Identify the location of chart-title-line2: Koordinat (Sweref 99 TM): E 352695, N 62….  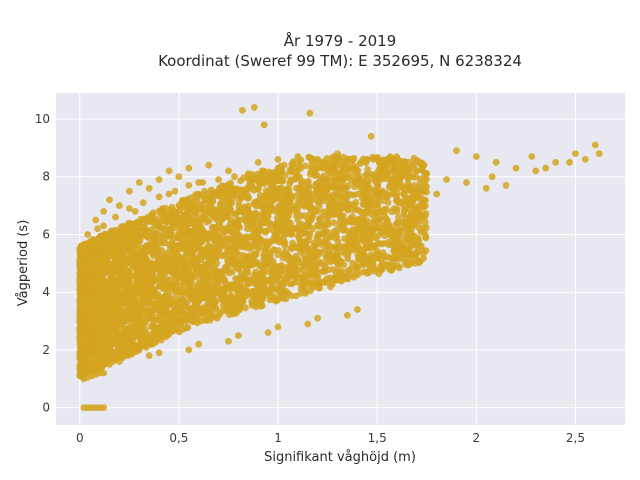
(340, 61).